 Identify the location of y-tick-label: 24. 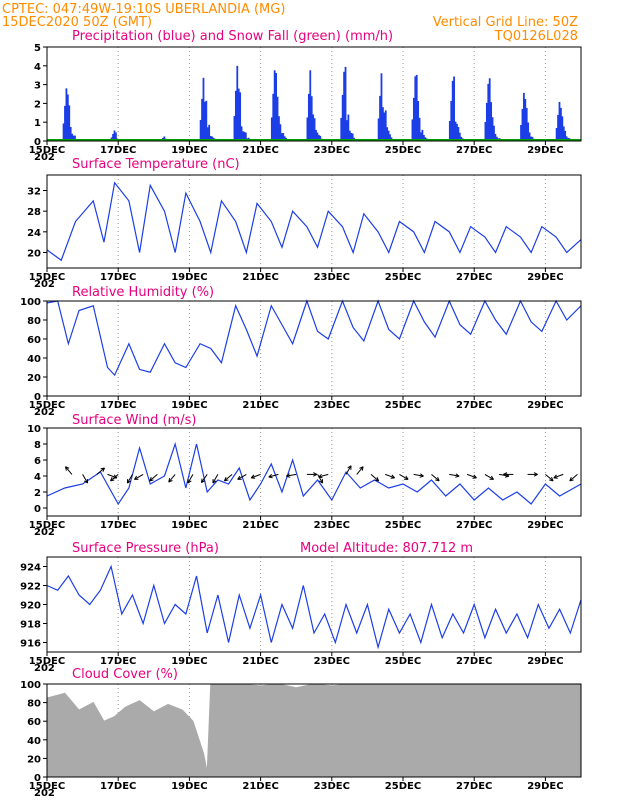
(34, 233).